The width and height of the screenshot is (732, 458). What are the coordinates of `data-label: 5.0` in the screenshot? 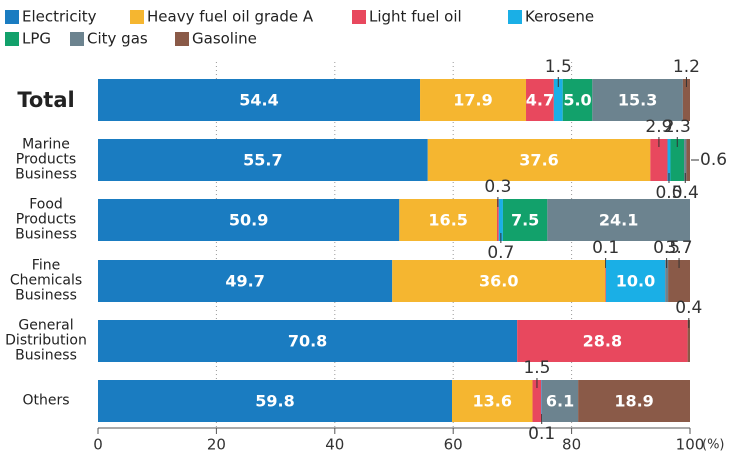 It's located at (577, 100).